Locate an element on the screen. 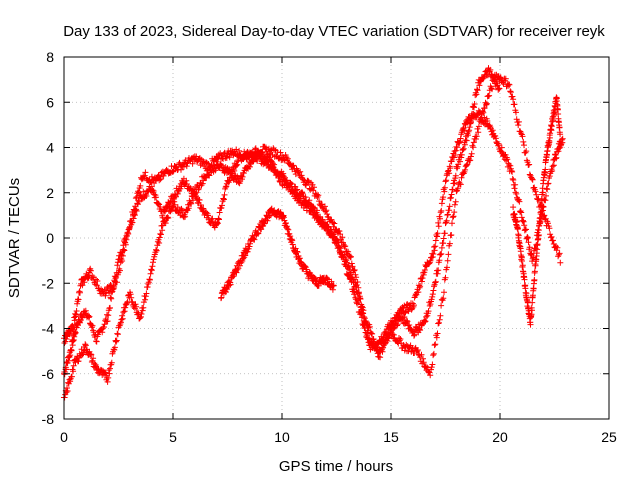  y-tick-label: 8 is located at coordinates (50, 57).